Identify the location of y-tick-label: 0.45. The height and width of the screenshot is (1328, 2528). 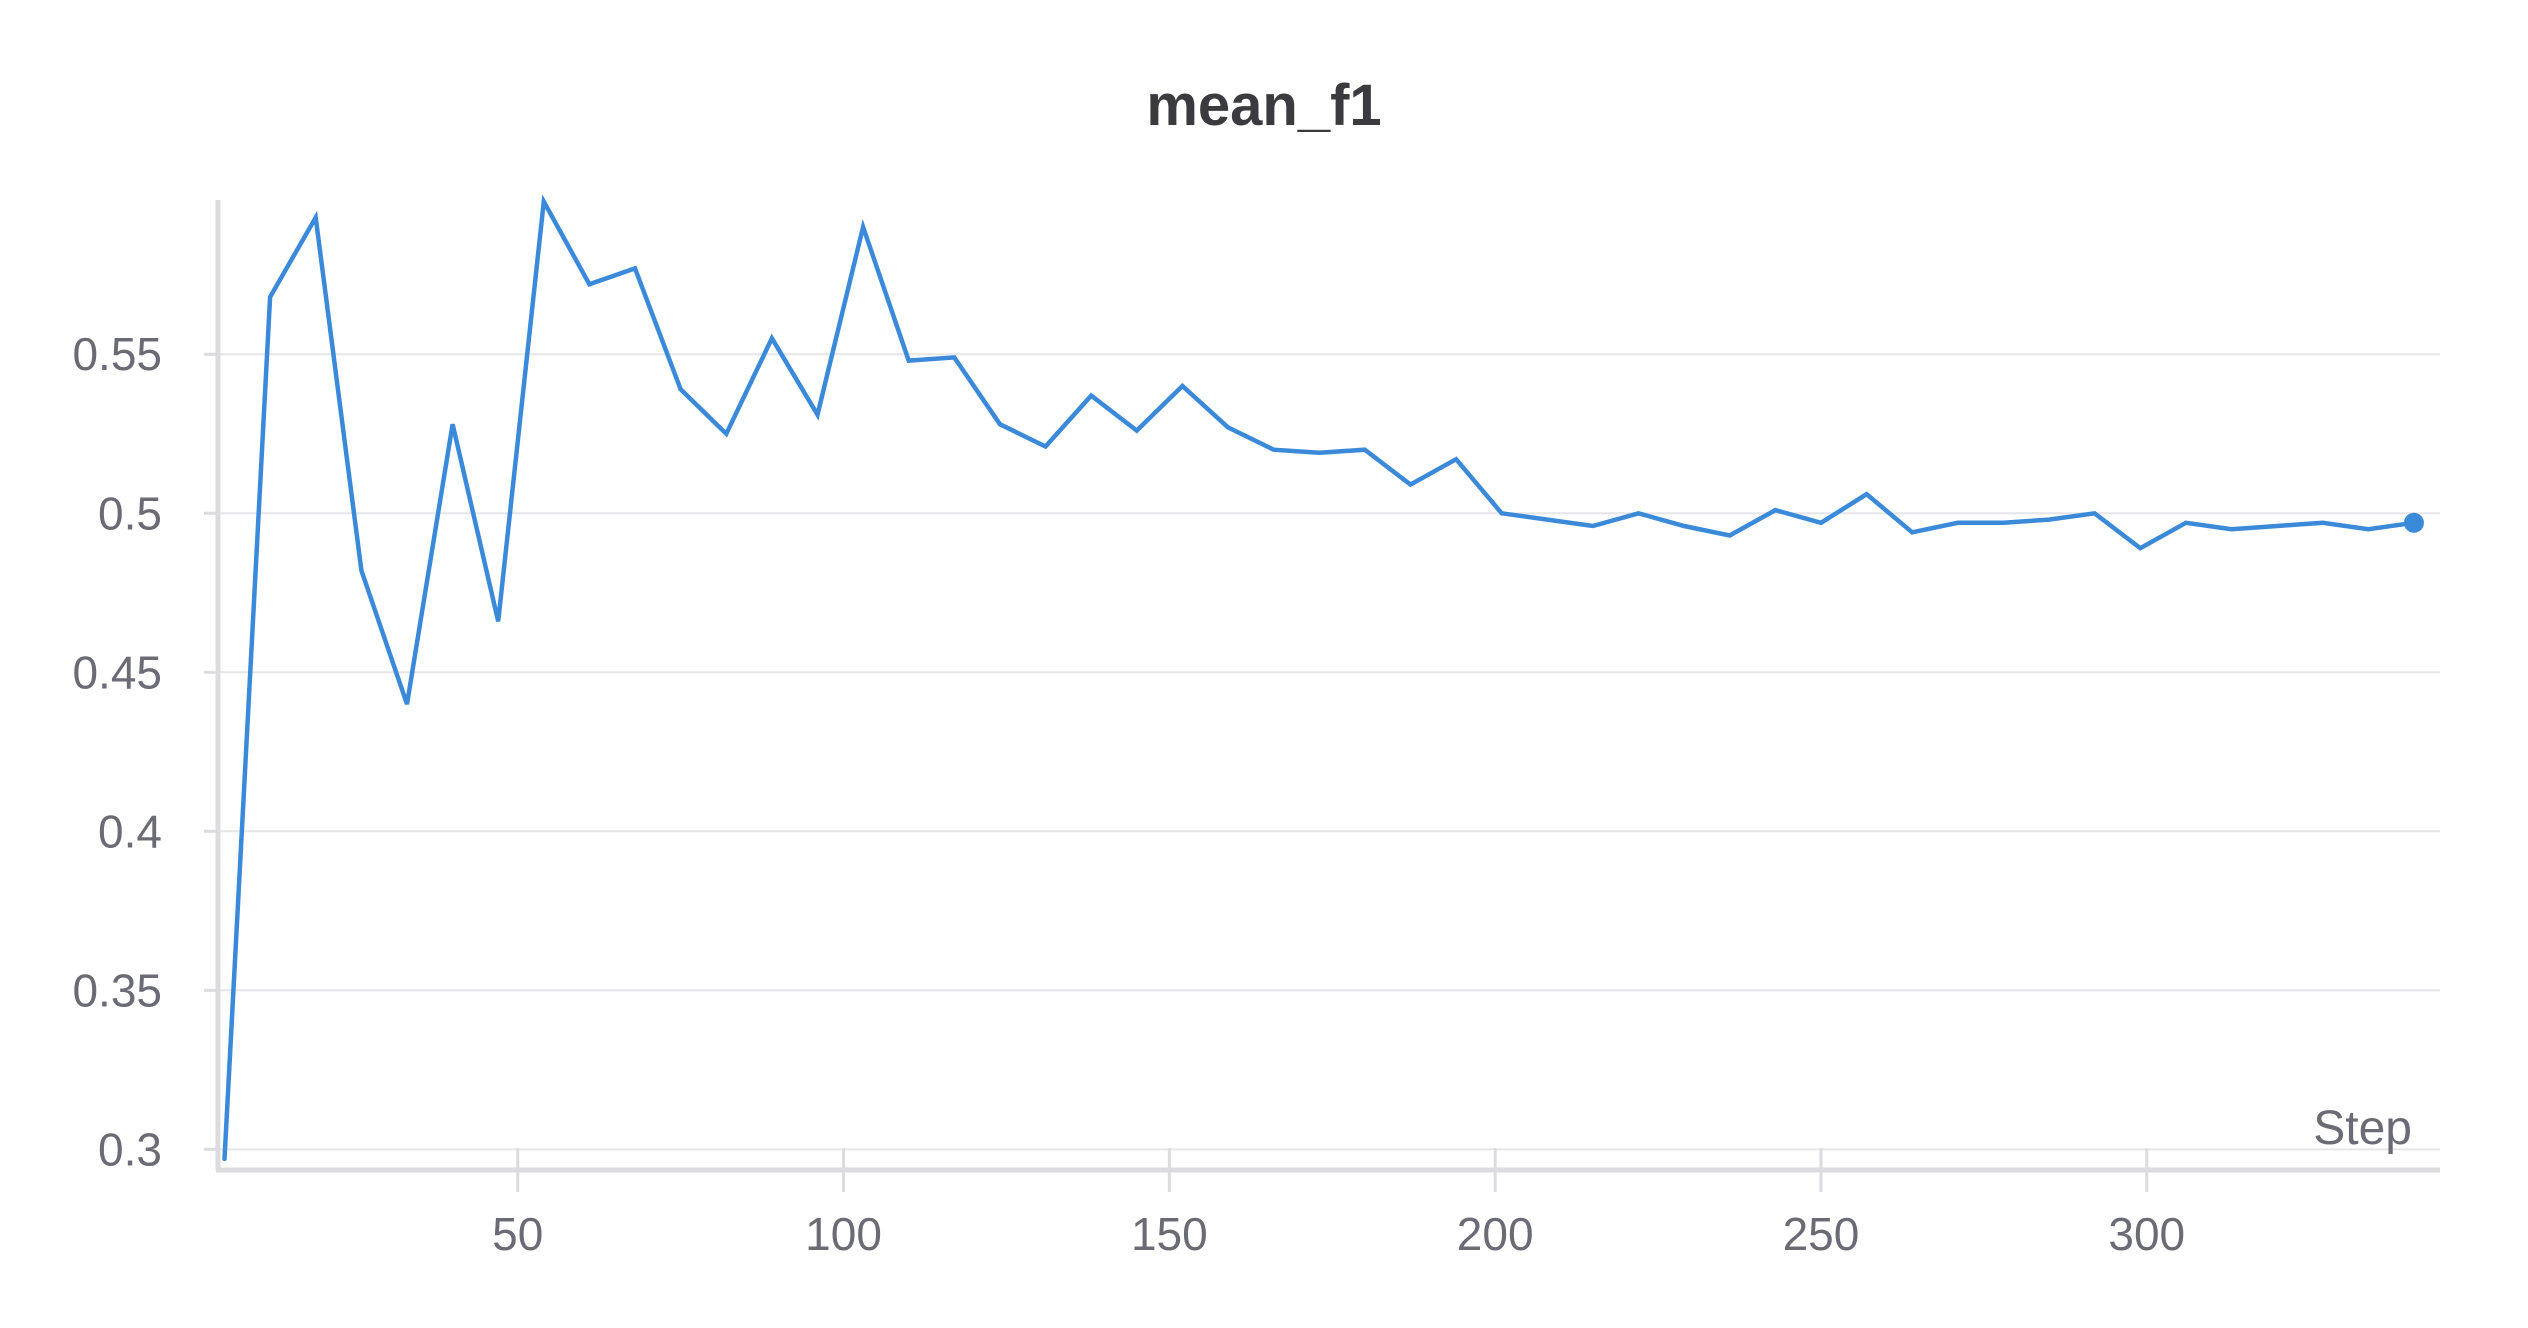
(117, 672).